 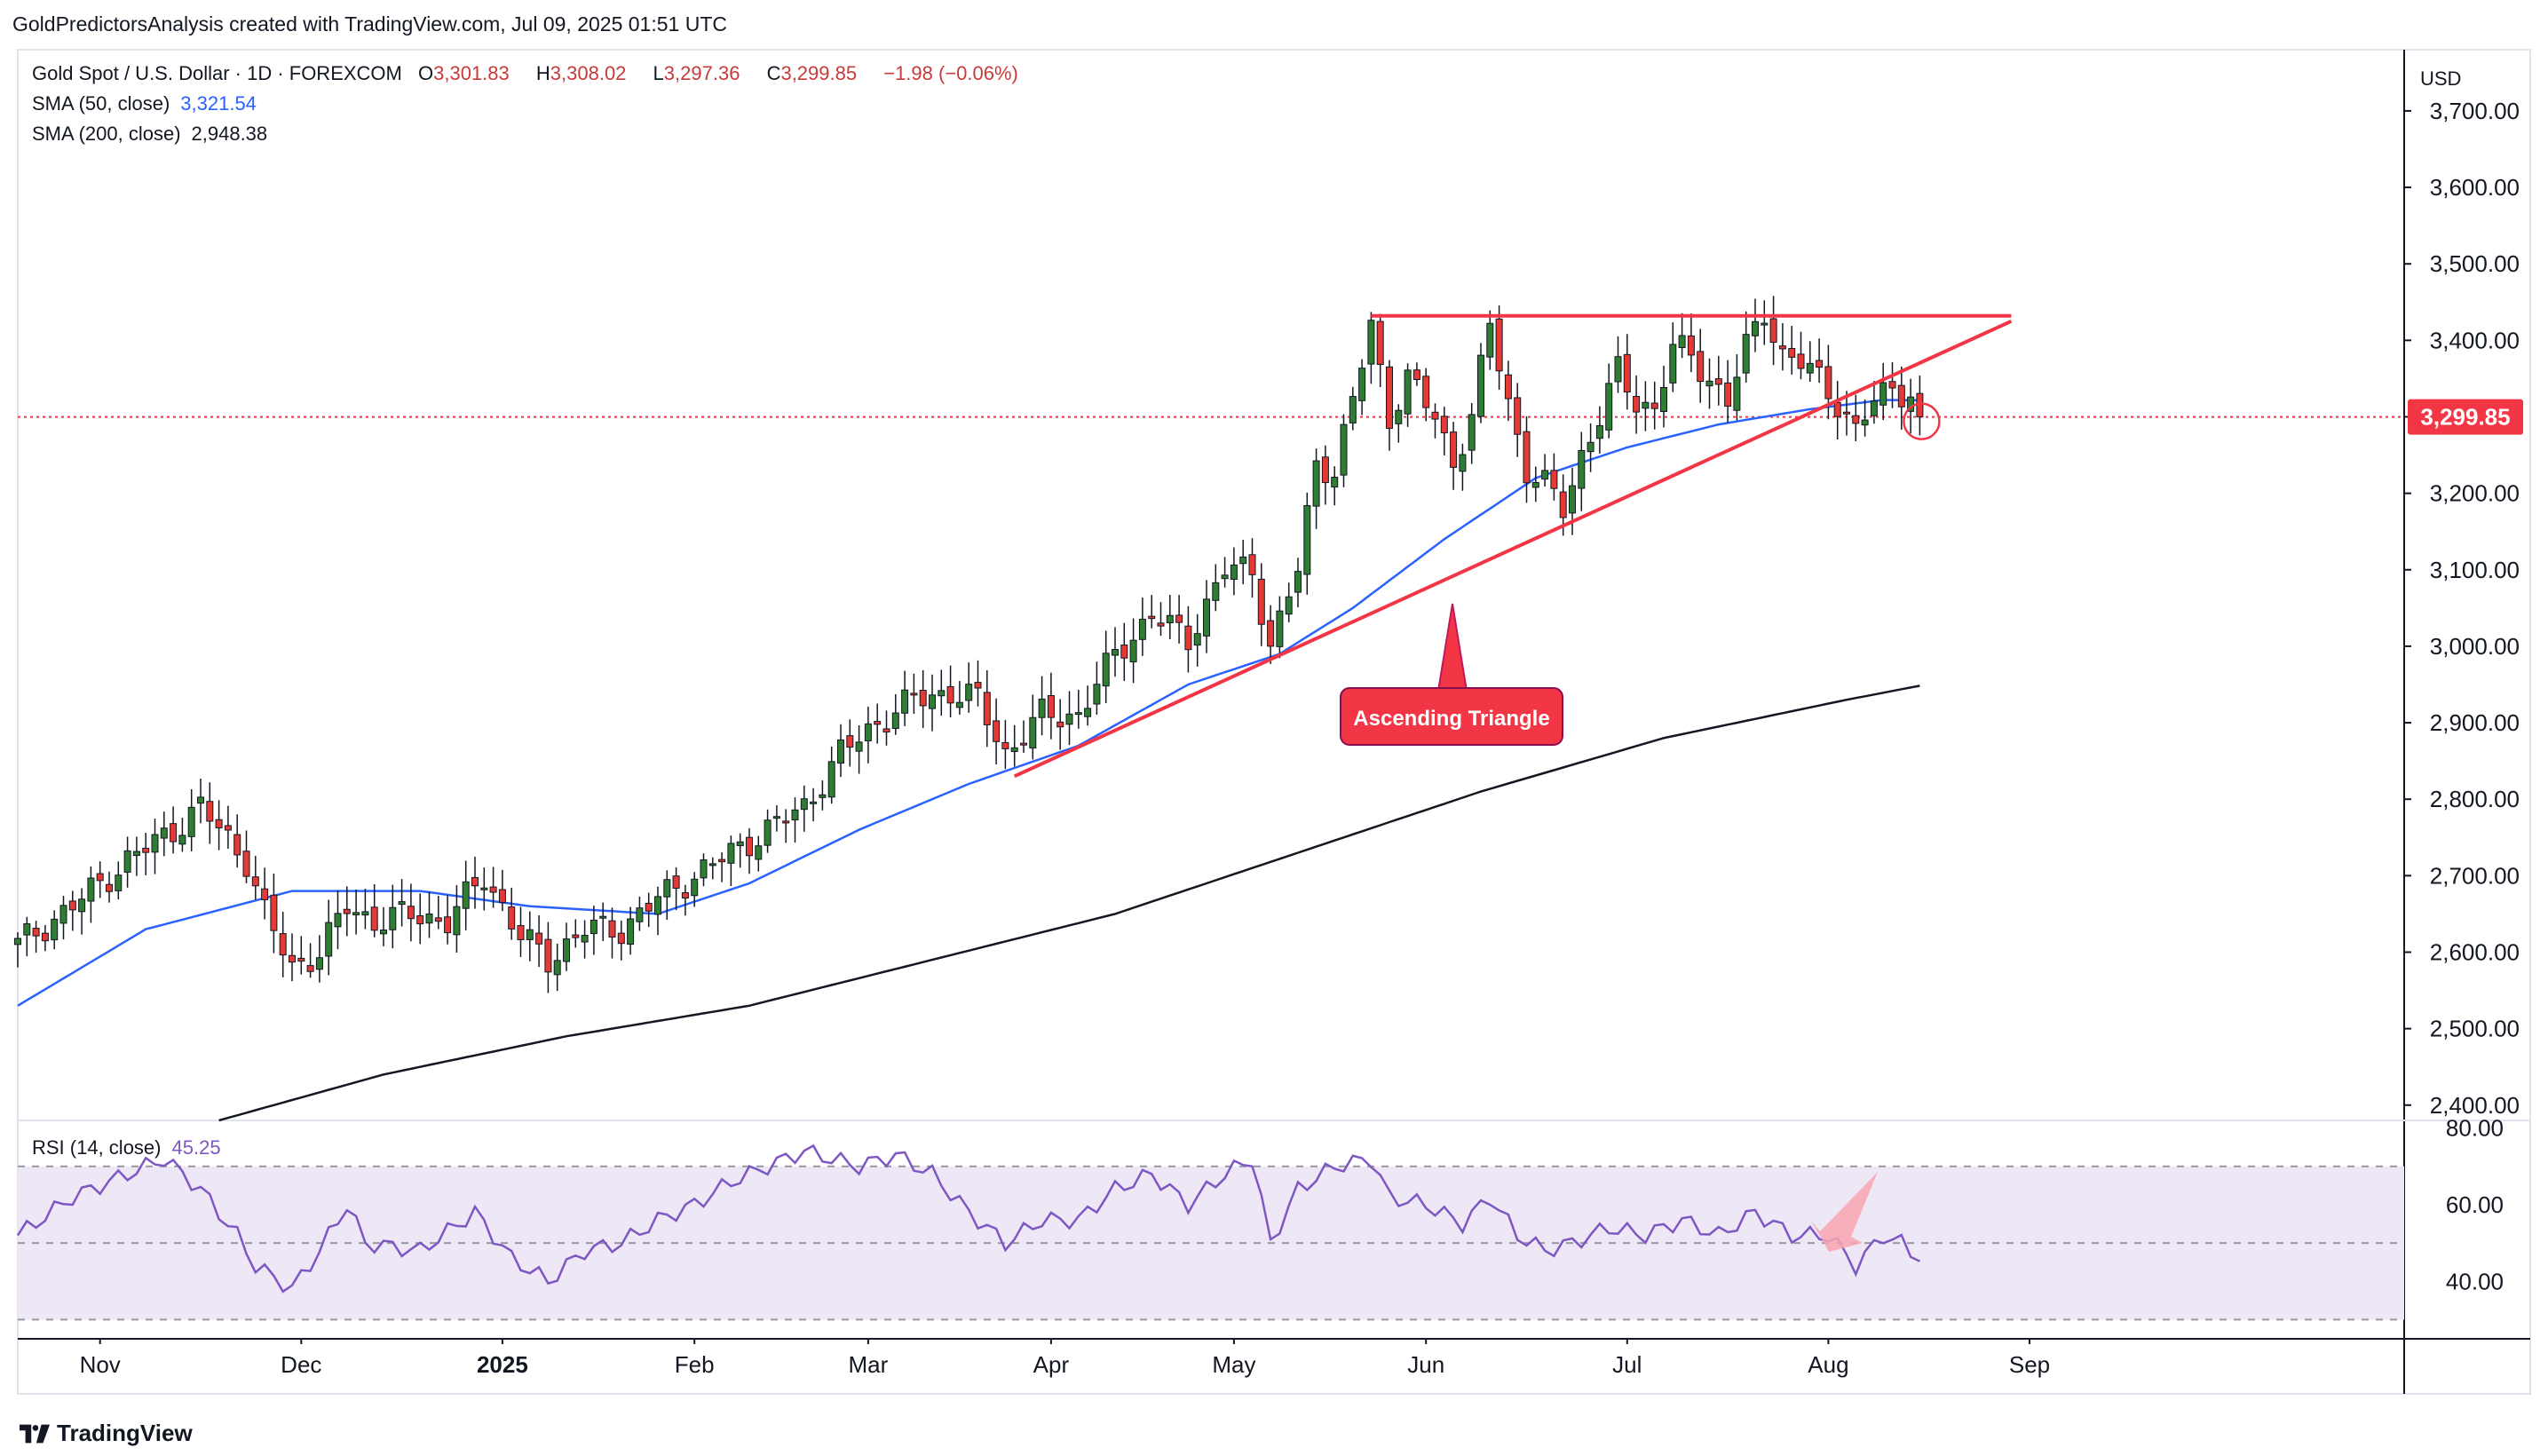 What do you see at coordinates (2475, 952) in the screenshot?
I see `price-tick-label: 2,600.00` at bounding box center [2475, 952].